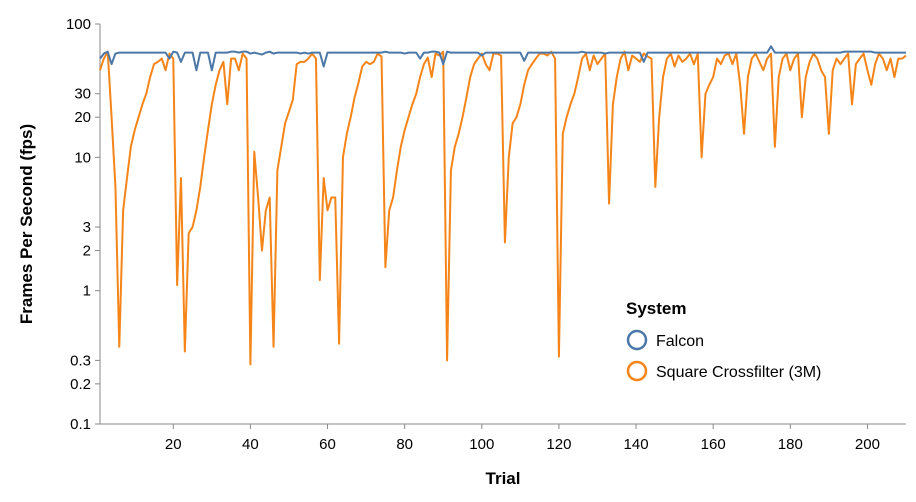  I want to click on x-tick-label: 40, so click(250, 444).